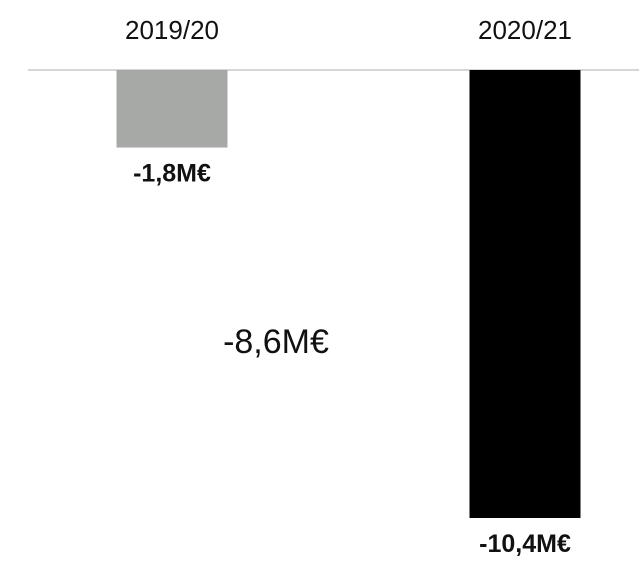 This screenshot has width=639, height=565. What do you see at coordinates (525, 30) in the screenshot?
I see `category-label-2020-21: 2020/21` at bounding box center [525, 30].